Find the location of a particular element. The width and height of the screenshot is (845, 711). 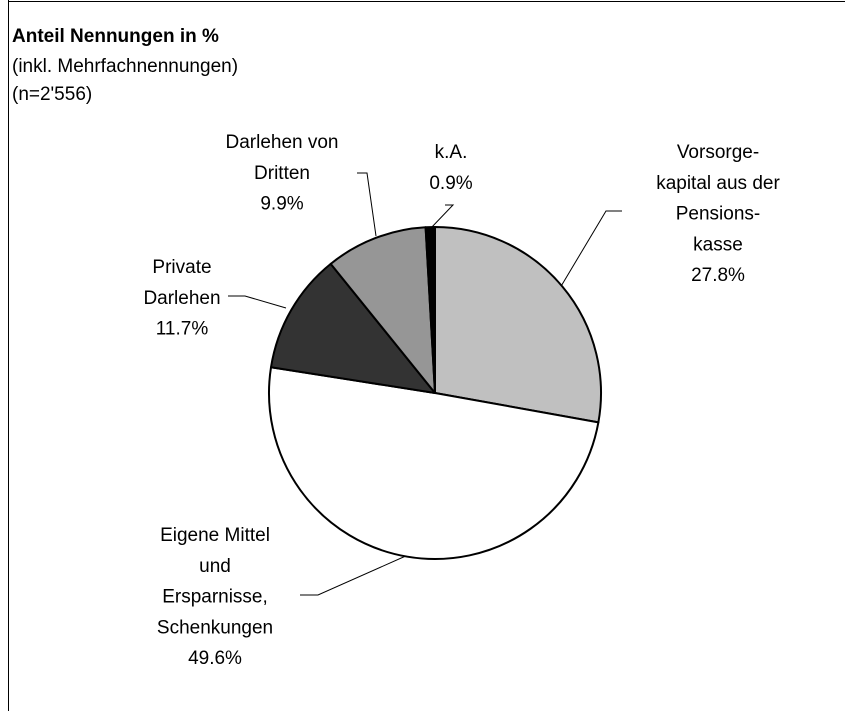

slice-value-label: 0.9% is located at coordinates (450, 183).